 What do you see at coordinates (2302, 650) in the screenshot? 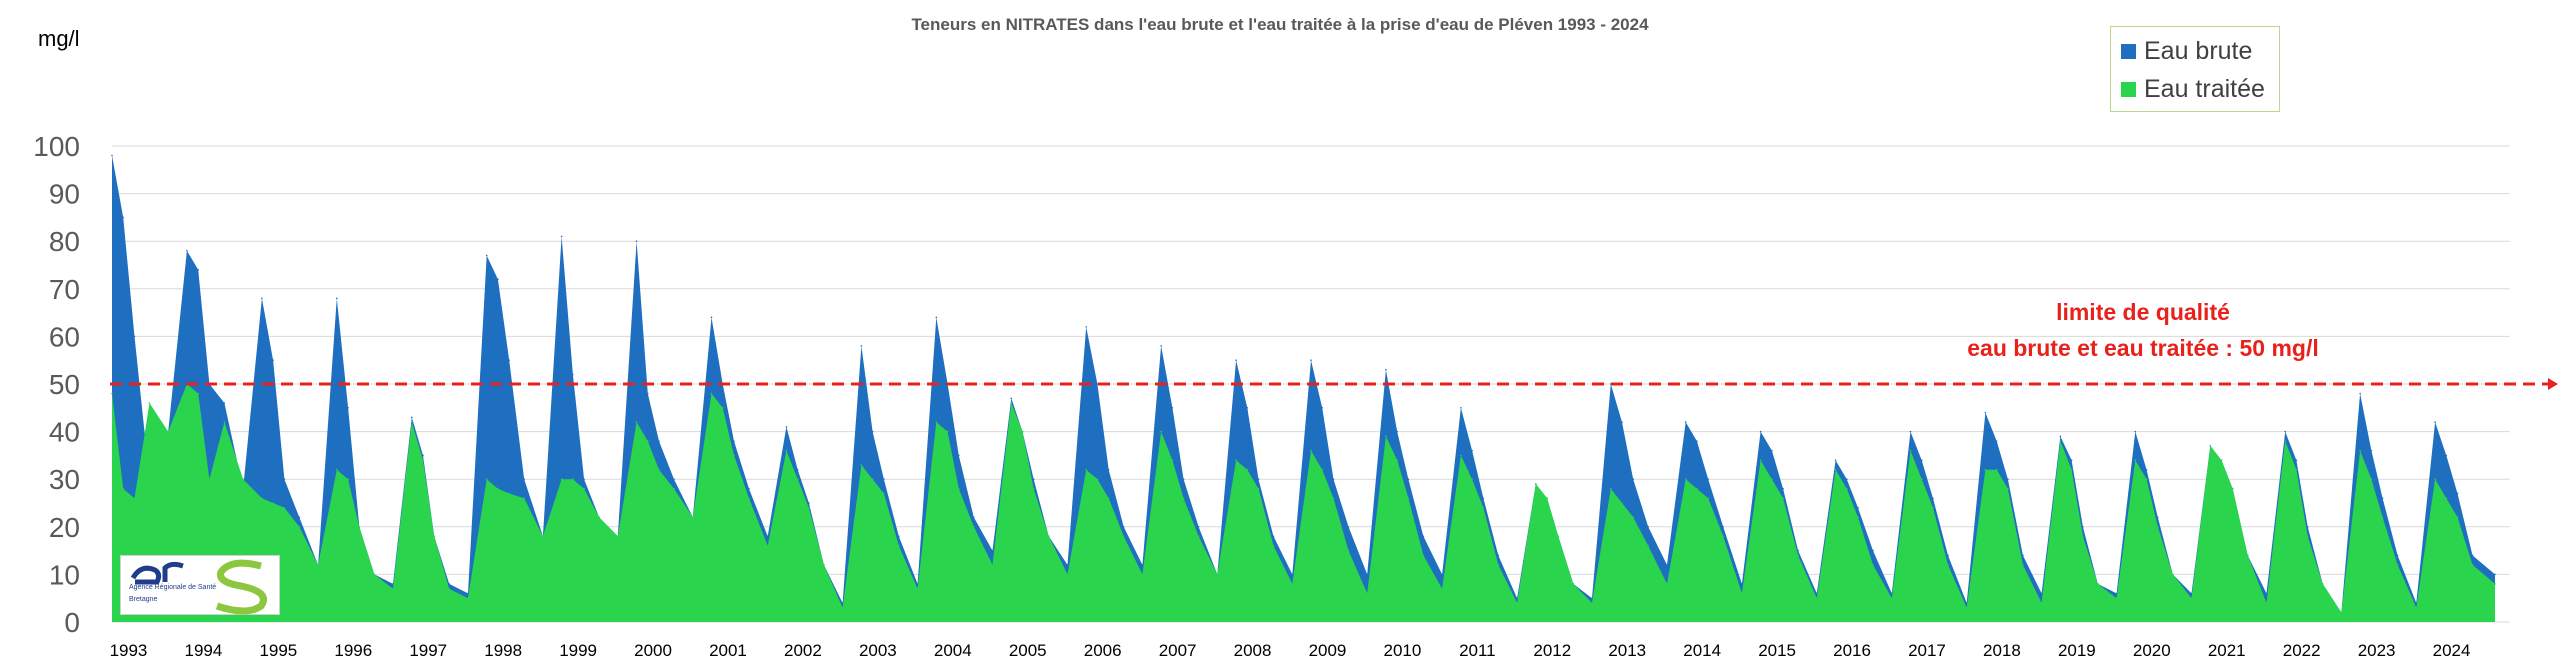
I see `x-tick-label: 2022` at bounding box center [2302, 650].